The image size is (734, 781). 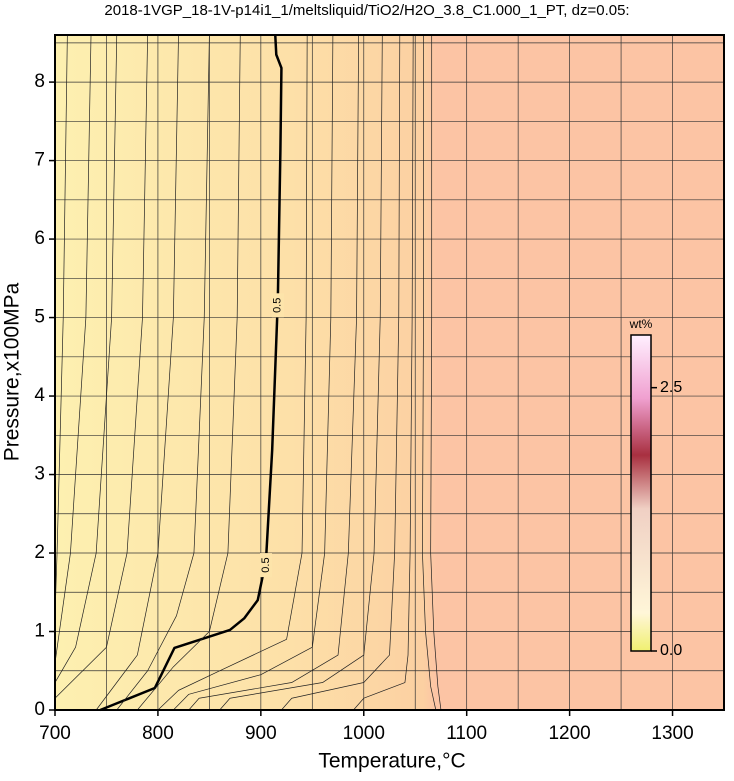 I want to click on colorbar-tick-label: 0.0, so click(x=671, y=650).